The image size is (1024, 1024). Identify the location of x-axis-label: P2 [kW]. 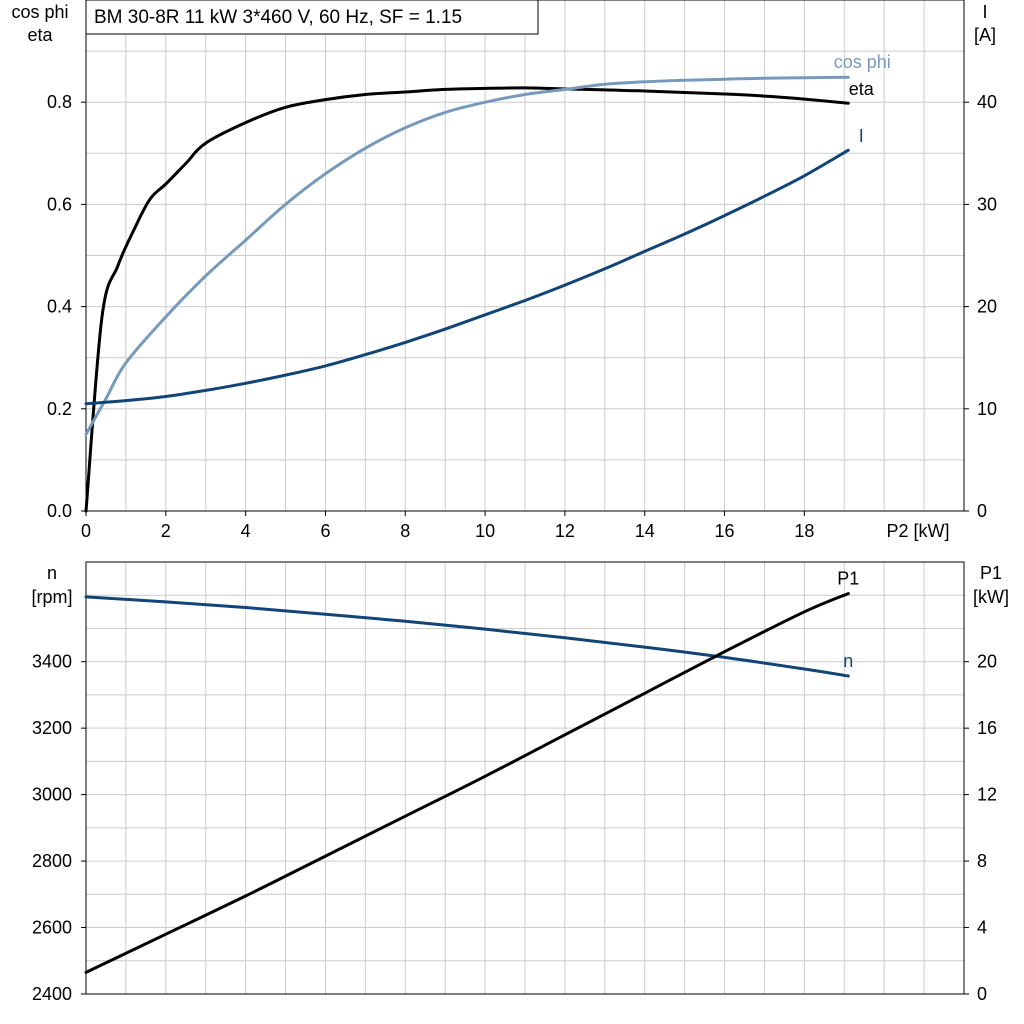
(917, 531).